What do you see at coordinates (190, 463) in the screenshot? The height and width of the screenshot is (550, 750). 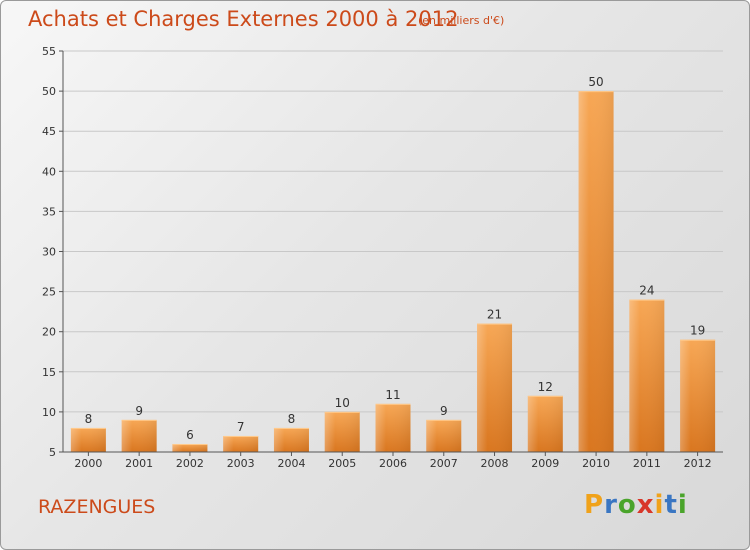 I see `x-tick-label: 2002` at bounding box center [190, 463].